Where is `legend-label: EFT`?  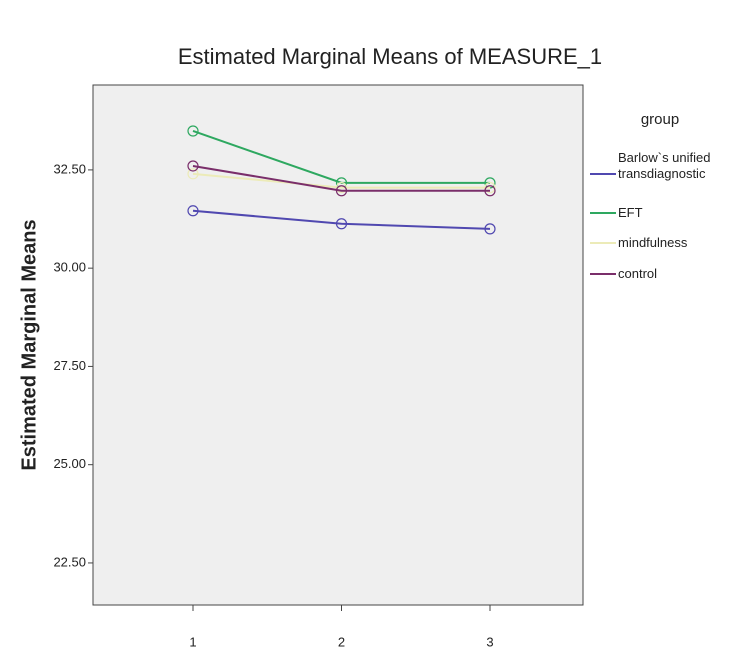 legend-label: EFT is located at coordinates (630, 212).